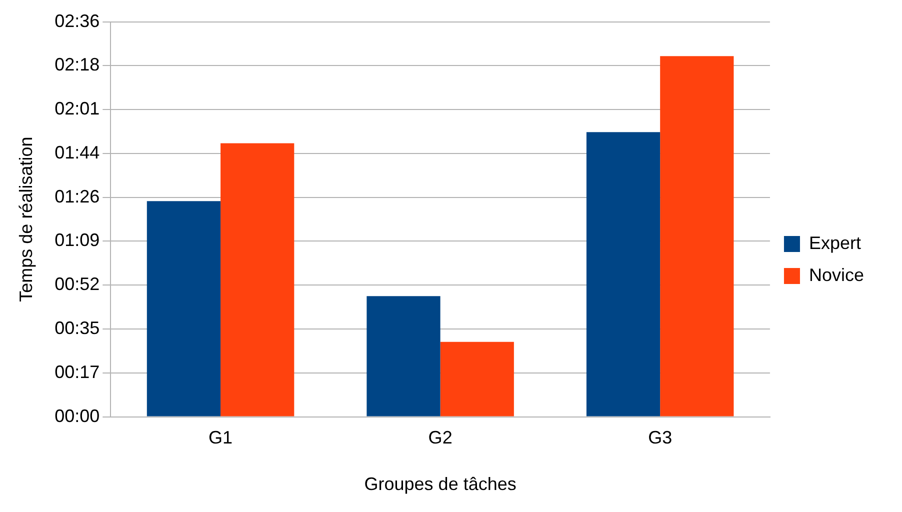 The width and height of the screenshot is (902, 512). I want to click on y-tick-label: 02:01, so click(77, 108).